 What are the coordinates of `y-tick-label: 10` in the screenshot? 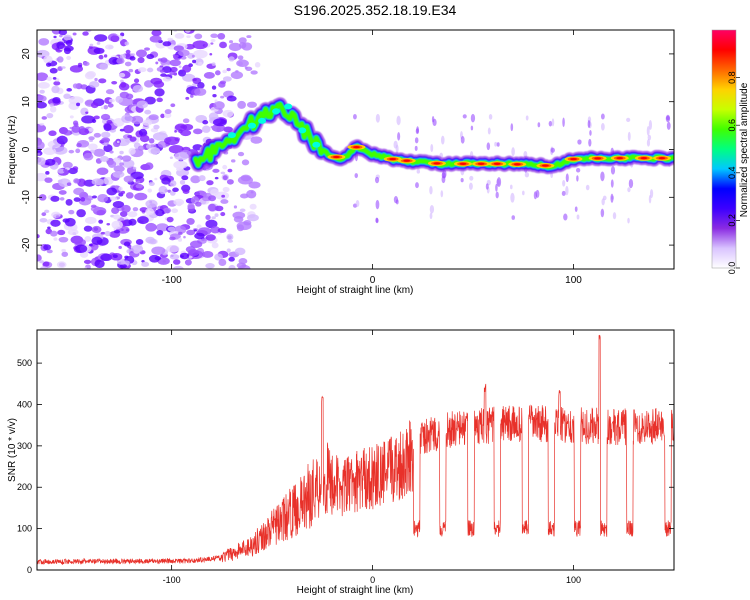 It's located at (26, 102).